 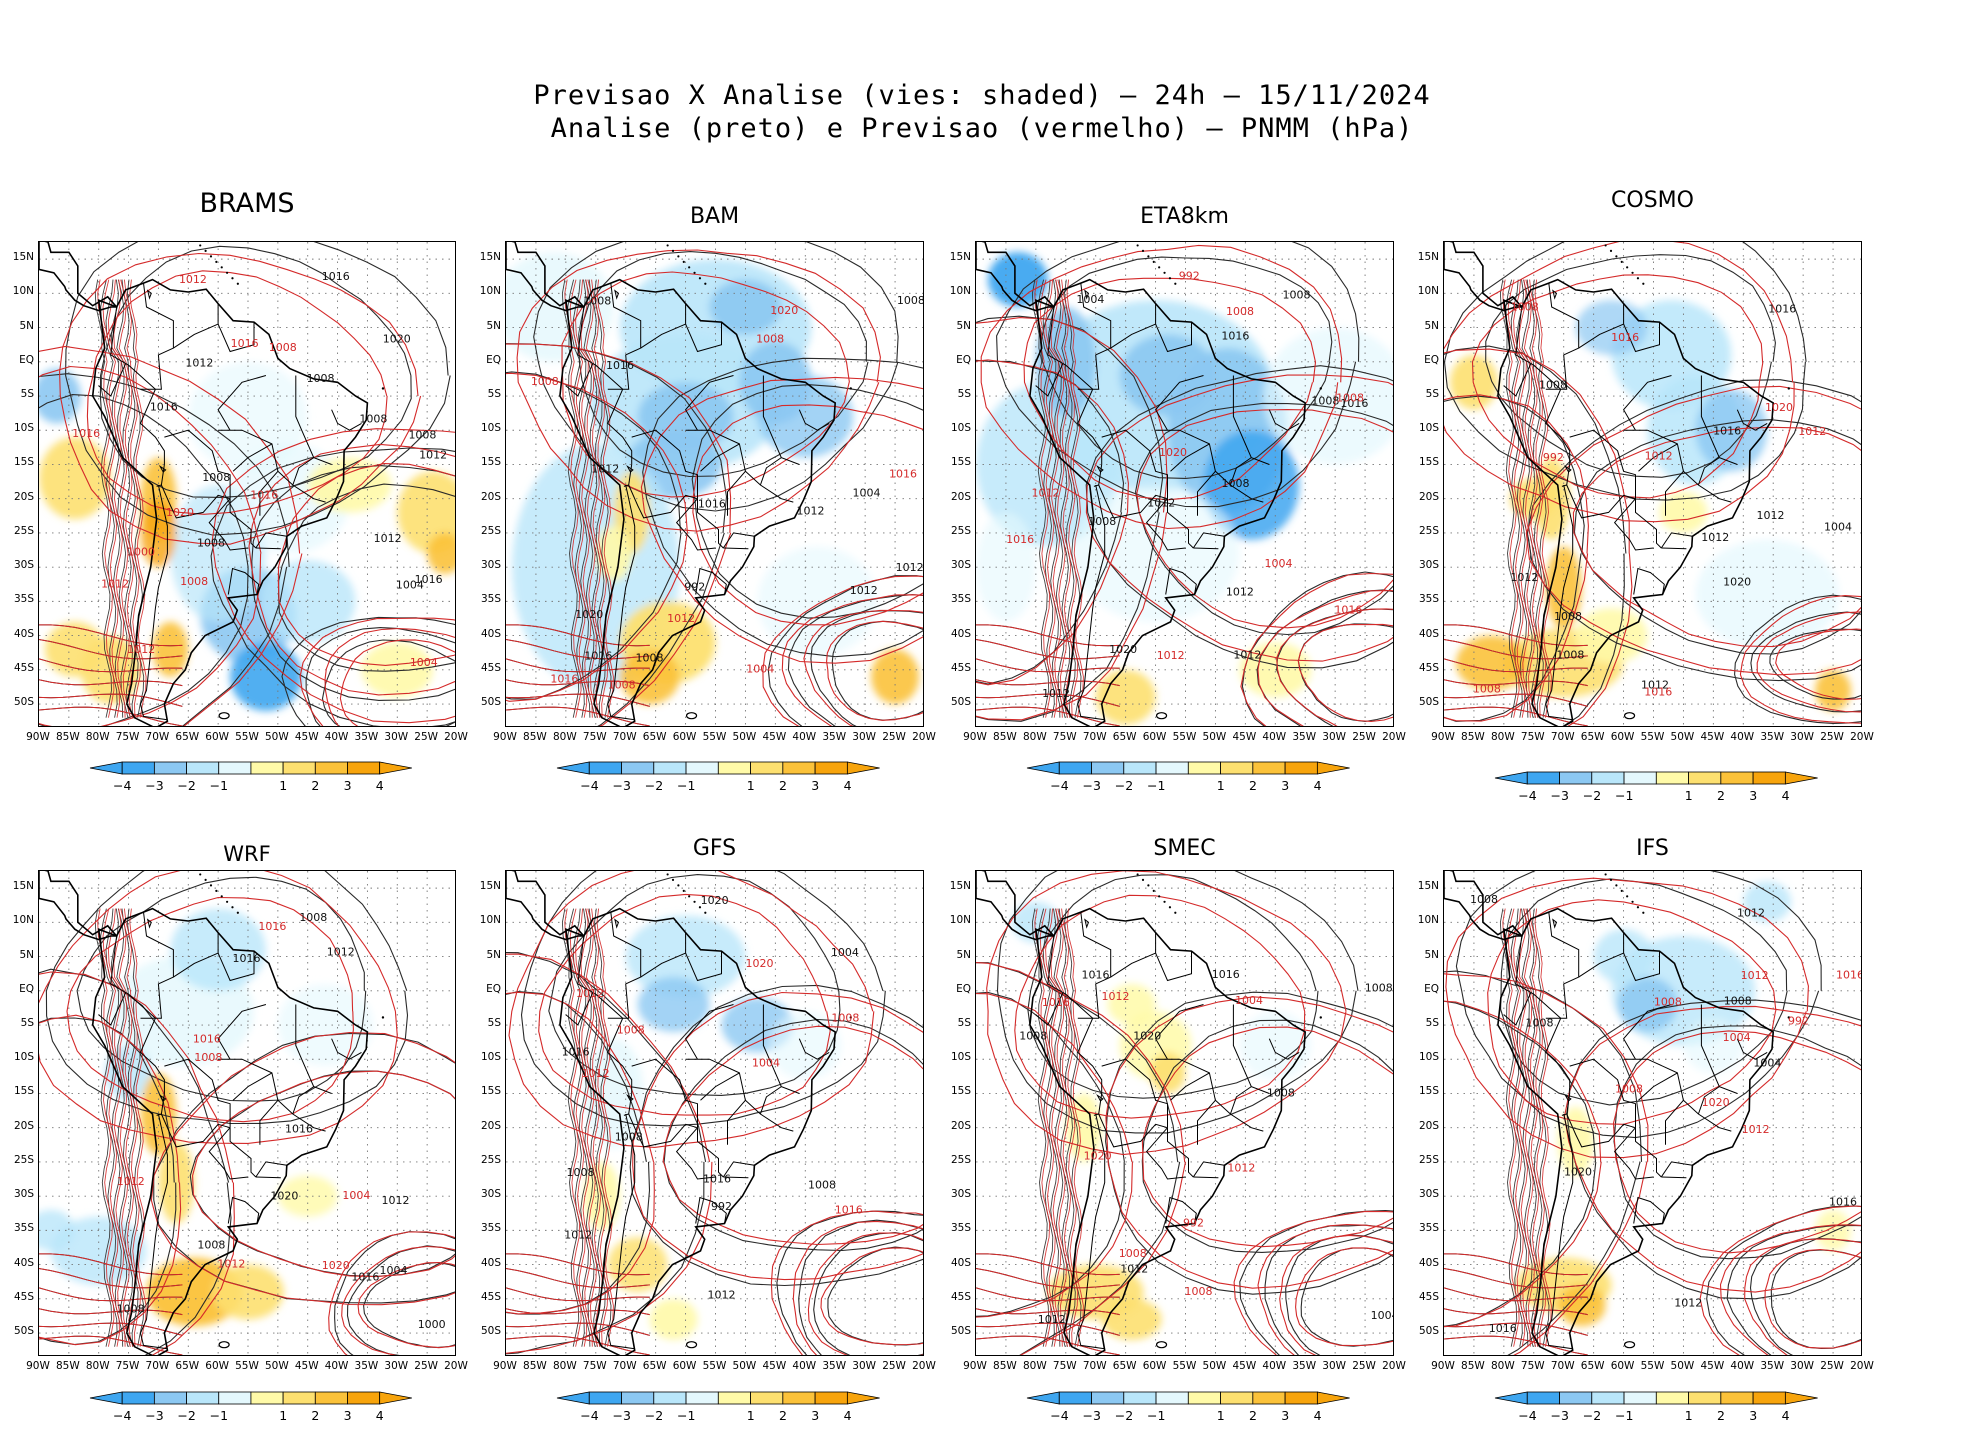 I want to click on lat-tick-label: 40S, so click(x=23, y=1262).